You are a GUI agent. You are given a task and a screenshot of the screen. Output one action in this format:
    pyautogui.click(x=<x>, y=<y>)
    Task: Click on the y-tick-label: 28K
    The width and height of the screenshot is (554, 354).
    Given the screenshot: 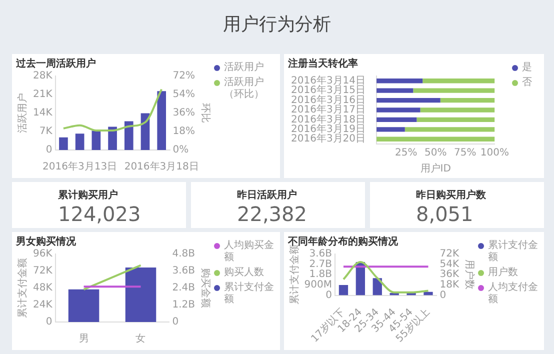 What is the action you would take?
    pyautogui.click(x=42, y=76)
    